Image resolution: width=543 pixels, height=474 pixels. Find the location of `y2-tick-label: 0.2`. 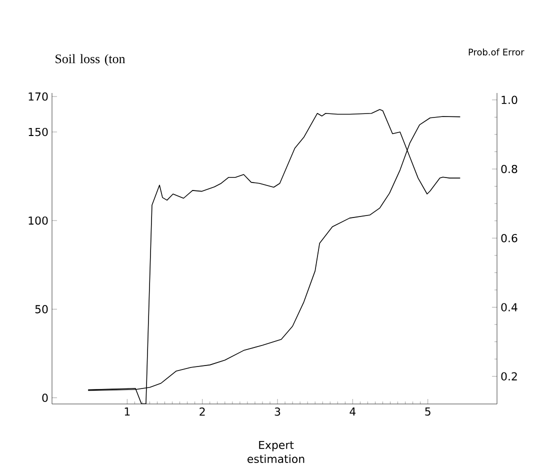

y2-tick-label: 0.2 is located at coordinates (509, 376).